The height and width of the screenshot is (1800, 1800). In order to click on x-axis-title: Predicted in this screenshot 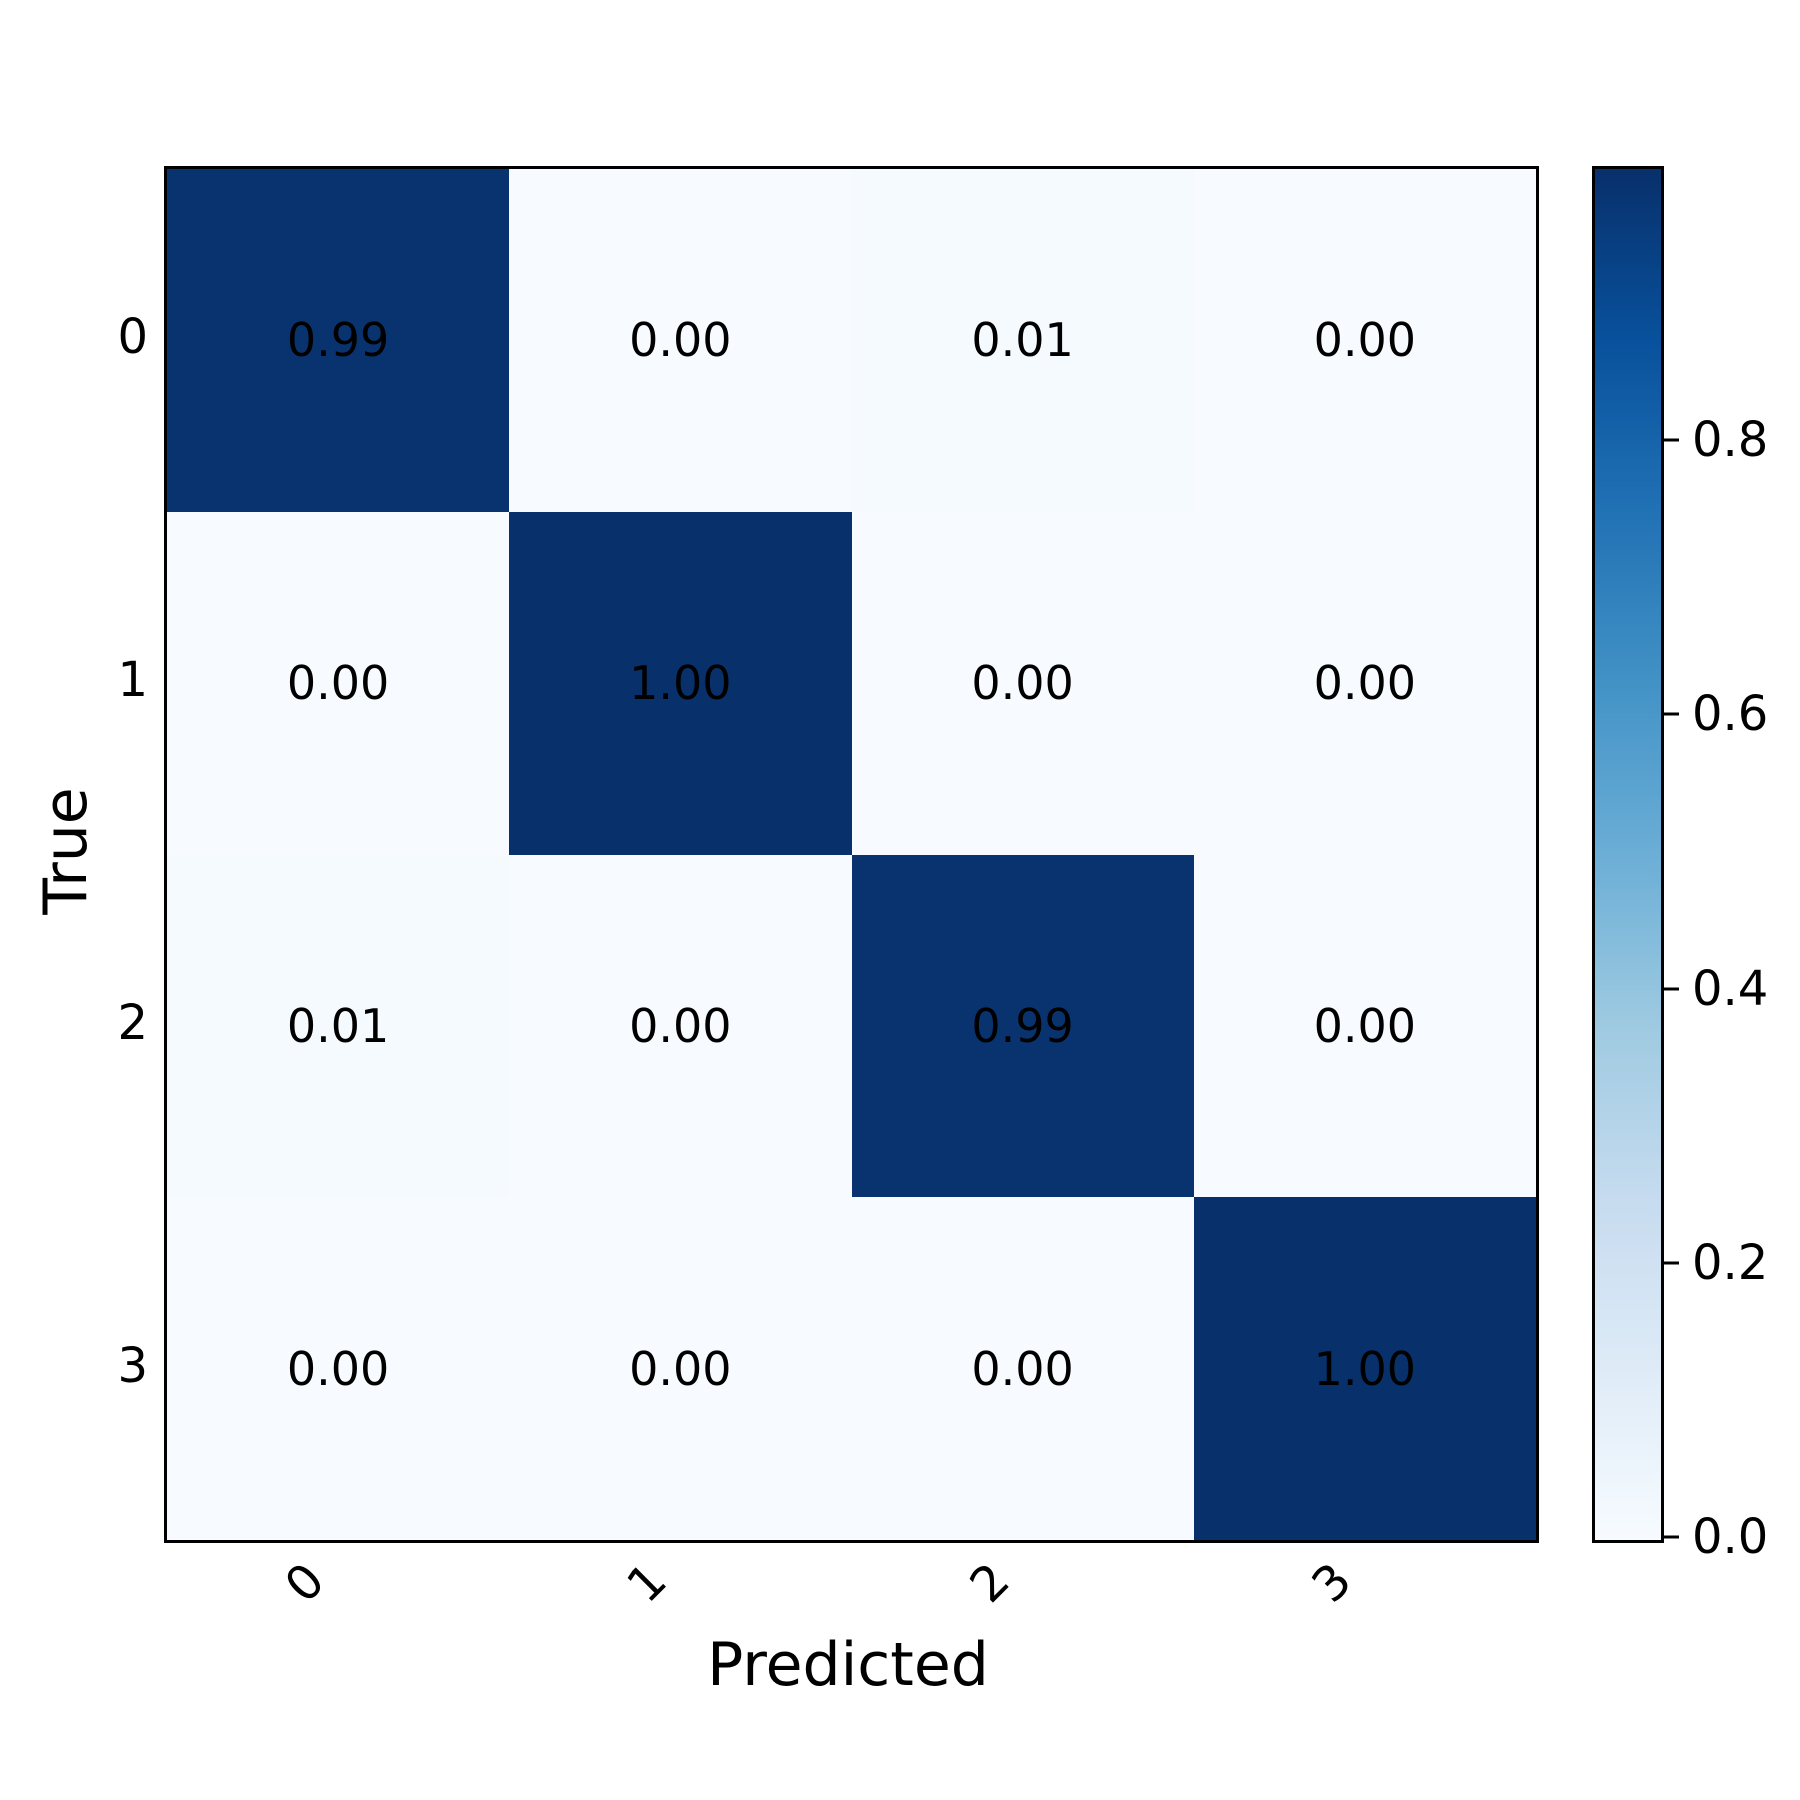, I will do `click(848, 1665)`.